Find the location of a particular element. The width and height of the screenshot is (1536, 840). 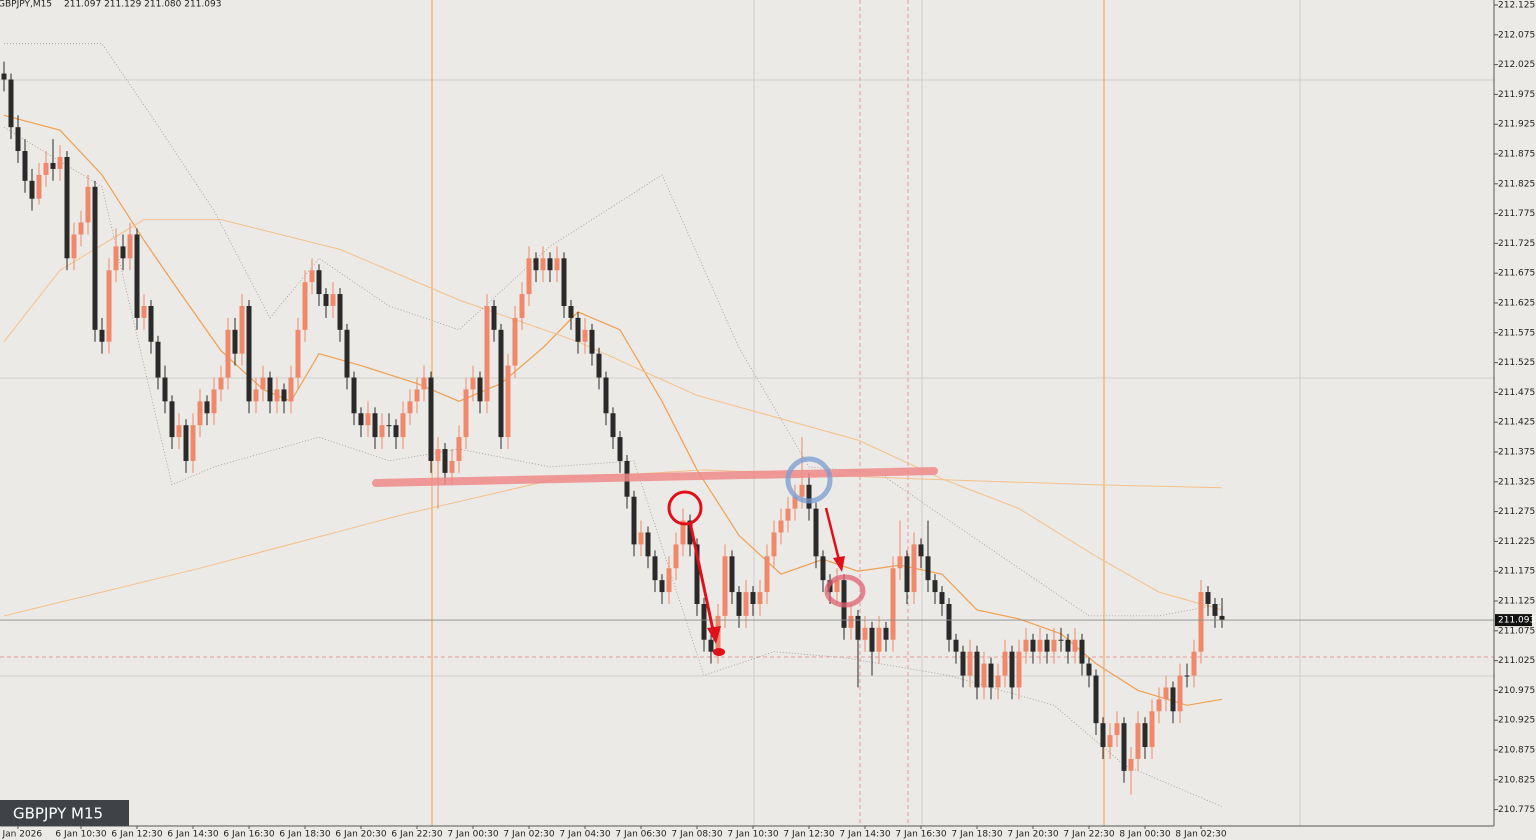

x-tick-label: 6 Jan 18:30 is located at coordinates (305, 835).